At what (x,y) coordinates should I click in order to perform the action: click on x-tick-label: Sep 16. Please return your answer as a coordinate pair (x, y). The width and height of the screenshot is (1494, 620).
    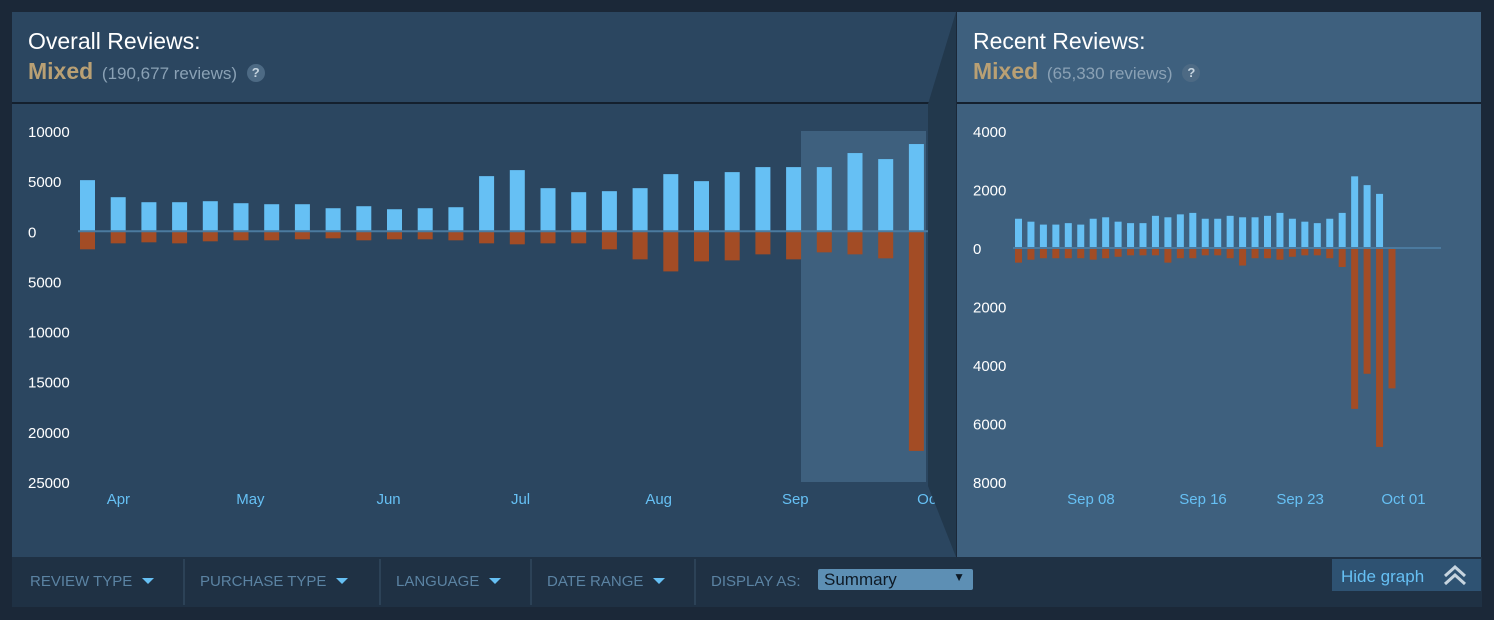
    Looking at the image, I should click on (1203, 499).